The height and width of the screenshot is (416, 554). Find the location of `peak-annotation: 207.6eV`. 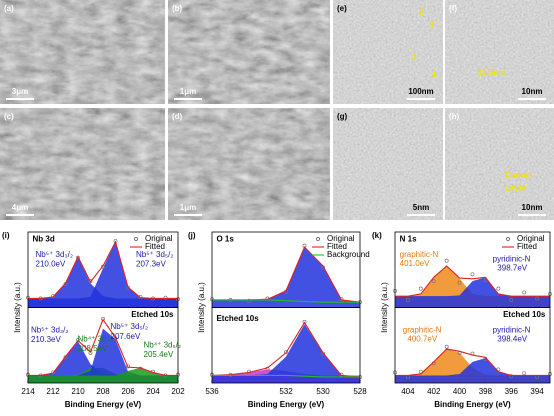

peak-annotation: 207.6eV is located at coordinates (126, 336).